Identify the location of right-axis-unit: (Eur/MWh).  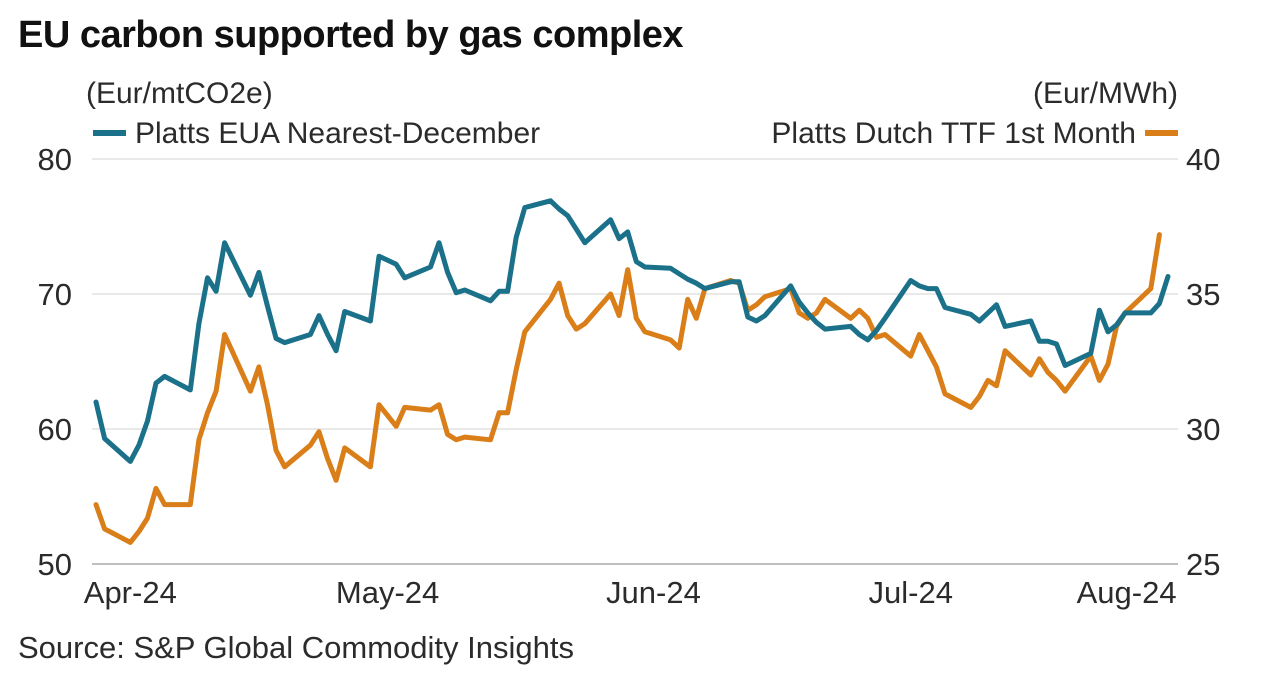
(1105, 93).